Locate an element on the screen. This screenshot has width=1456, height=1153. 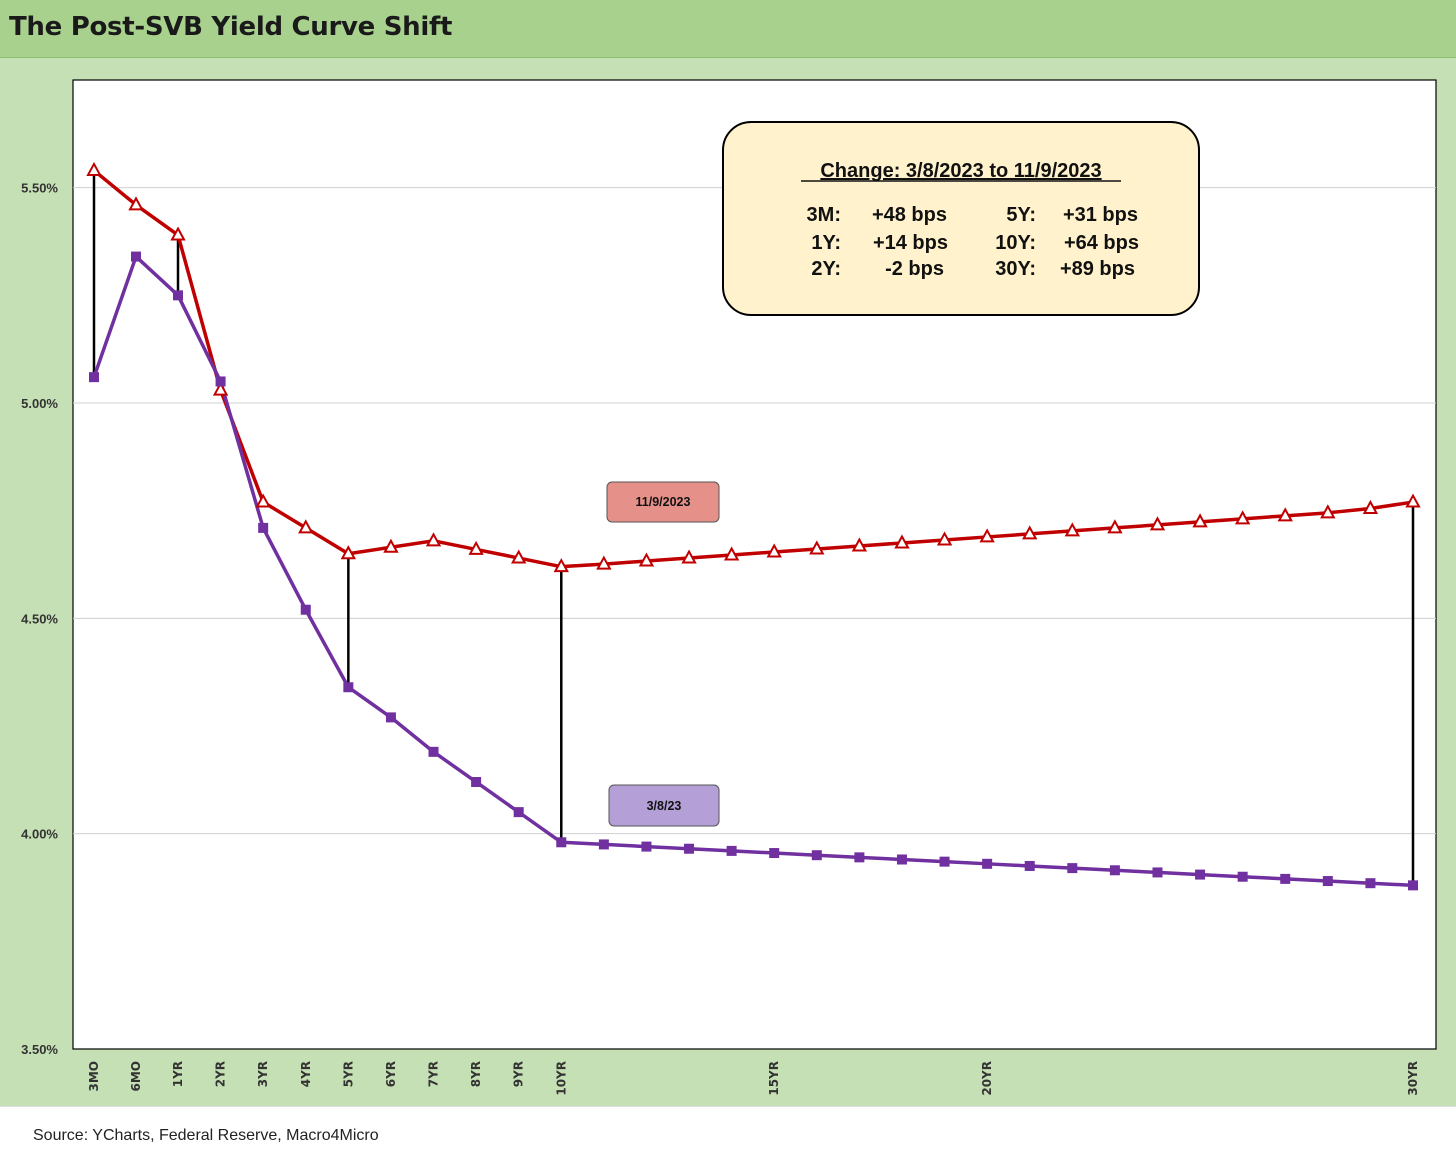
annotation-box-bg is located at coordinates (961, 218).